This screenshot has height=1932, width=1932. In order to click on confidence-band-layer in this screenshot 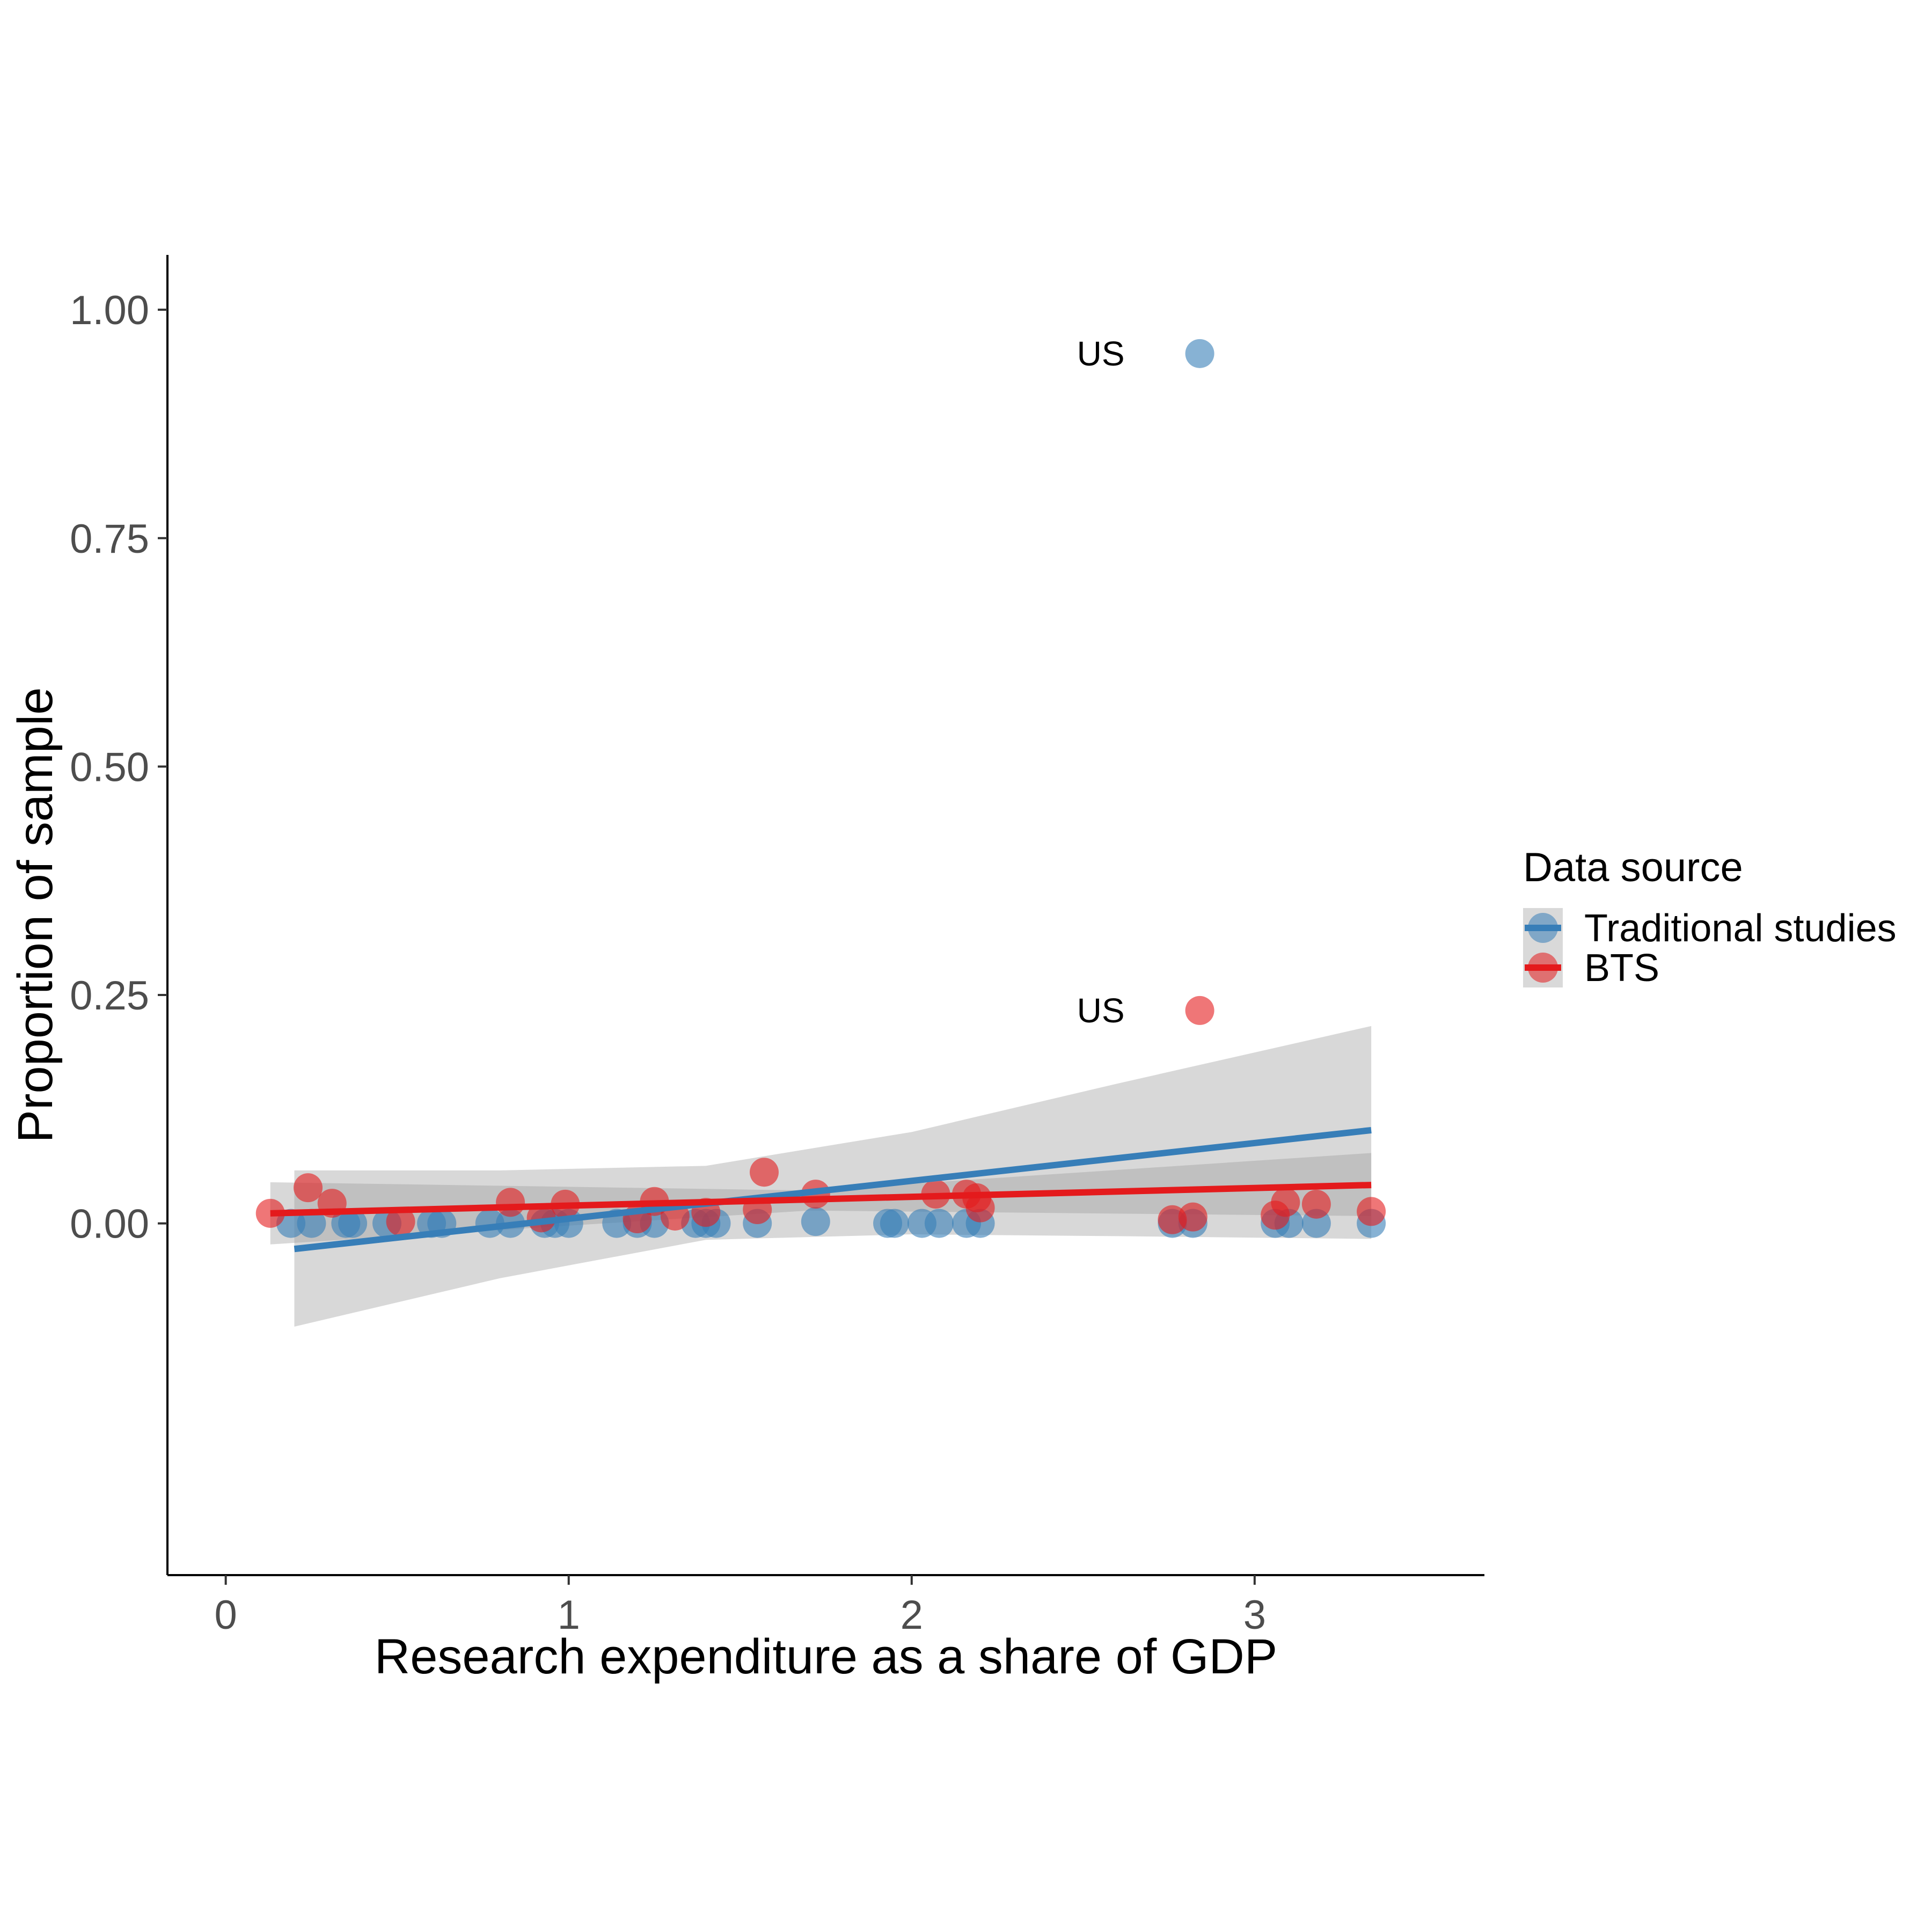, I will do `click(821, 1176)`.